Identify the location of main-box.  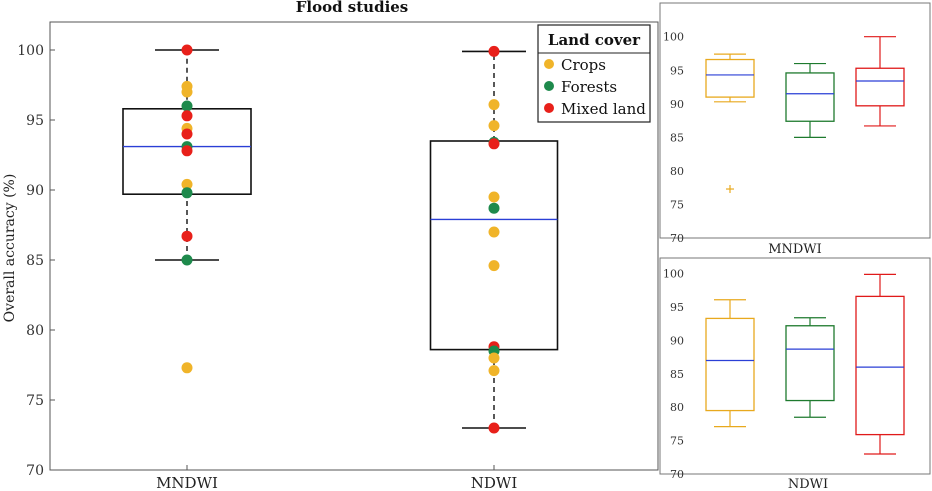
(494, 245).